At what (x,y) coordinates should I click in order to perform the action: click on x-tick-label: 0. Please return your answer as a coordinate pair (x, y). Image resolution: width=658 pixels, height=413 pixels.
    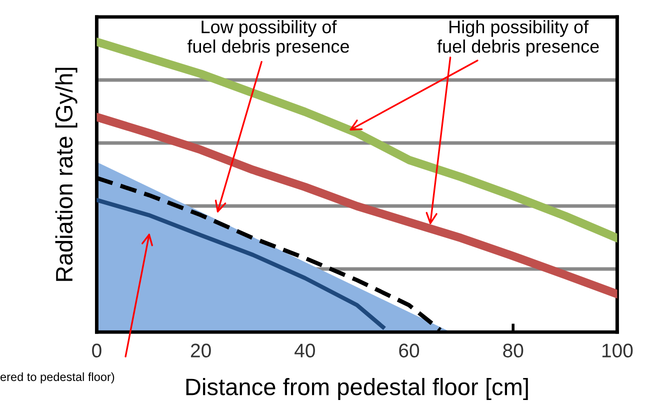
    Looking at the image, I should click on (97, 351).